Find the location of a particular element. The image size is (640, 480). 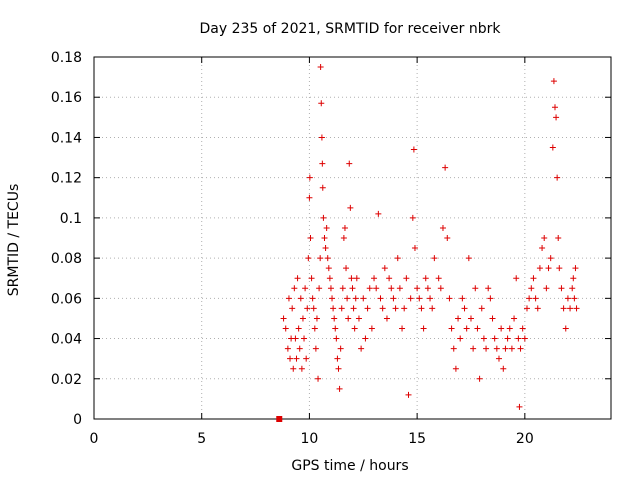

y-tick-label: 0.12 is located at coordinates (66, 179).